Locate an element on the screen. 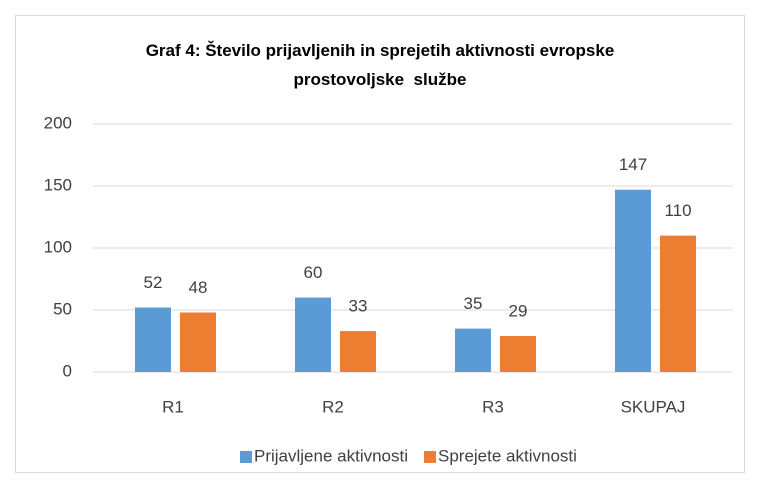 The image size is (760, 487). x-tick-label: SKUPAJ is located at coordinates (653, 406).